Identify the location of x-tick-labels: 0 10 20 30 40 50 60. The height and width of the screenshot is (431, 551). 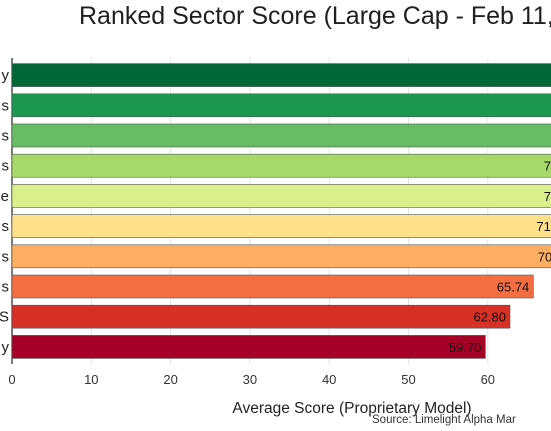
(251, 379).